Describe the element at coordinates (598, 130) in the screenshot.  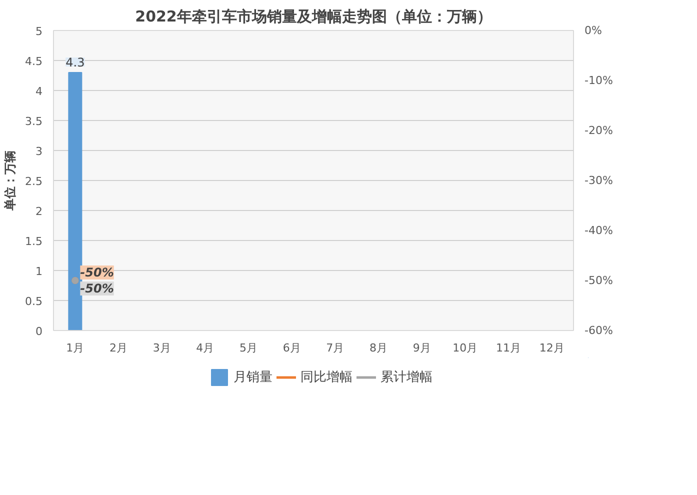
I see `y2-tick-label: -20%` at that location.